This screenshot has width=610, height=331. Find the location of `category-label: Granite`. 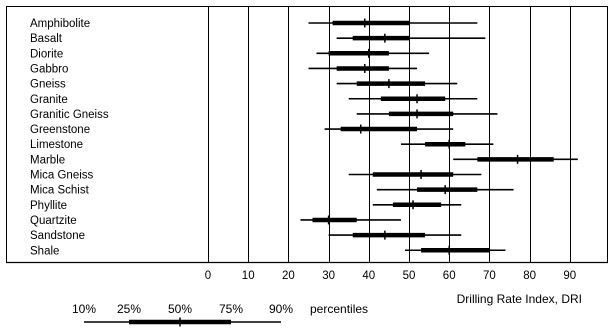

category-label: Granite is located at coordinates (49, 100).